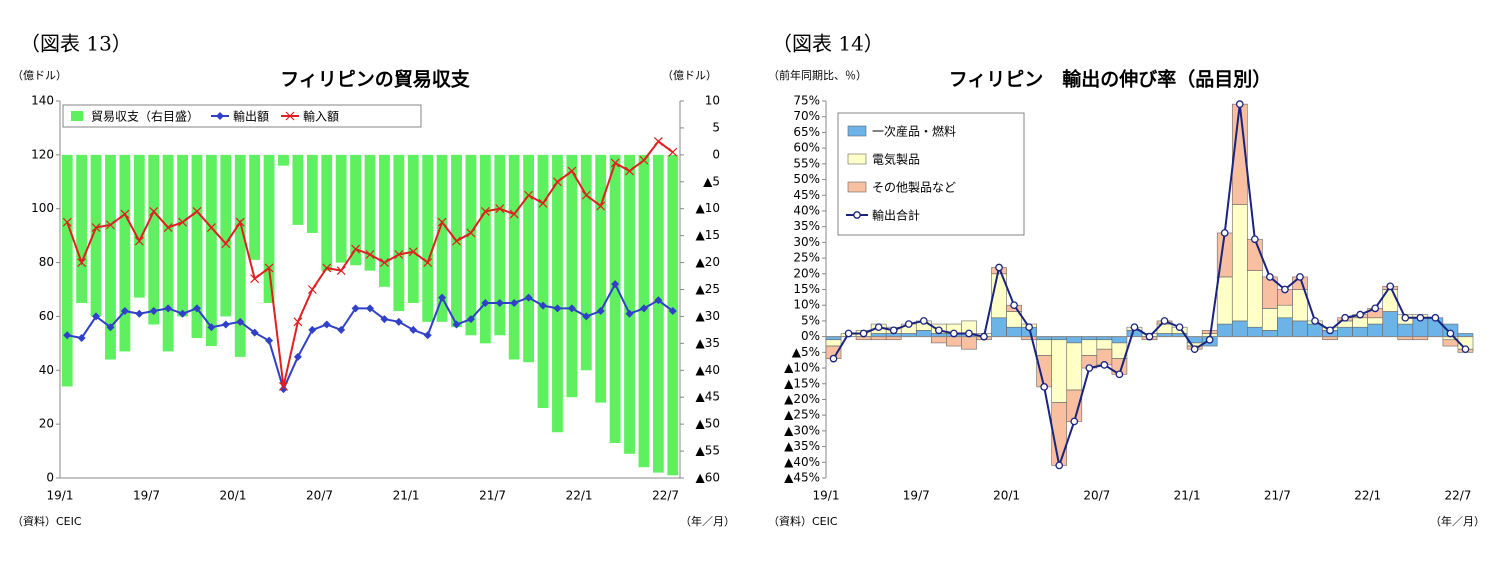 The image size is (1503, 574). Describe the element at coordinates (802, 415) in the screenshot. I see `y-tick-label: ▲25%` at that location.